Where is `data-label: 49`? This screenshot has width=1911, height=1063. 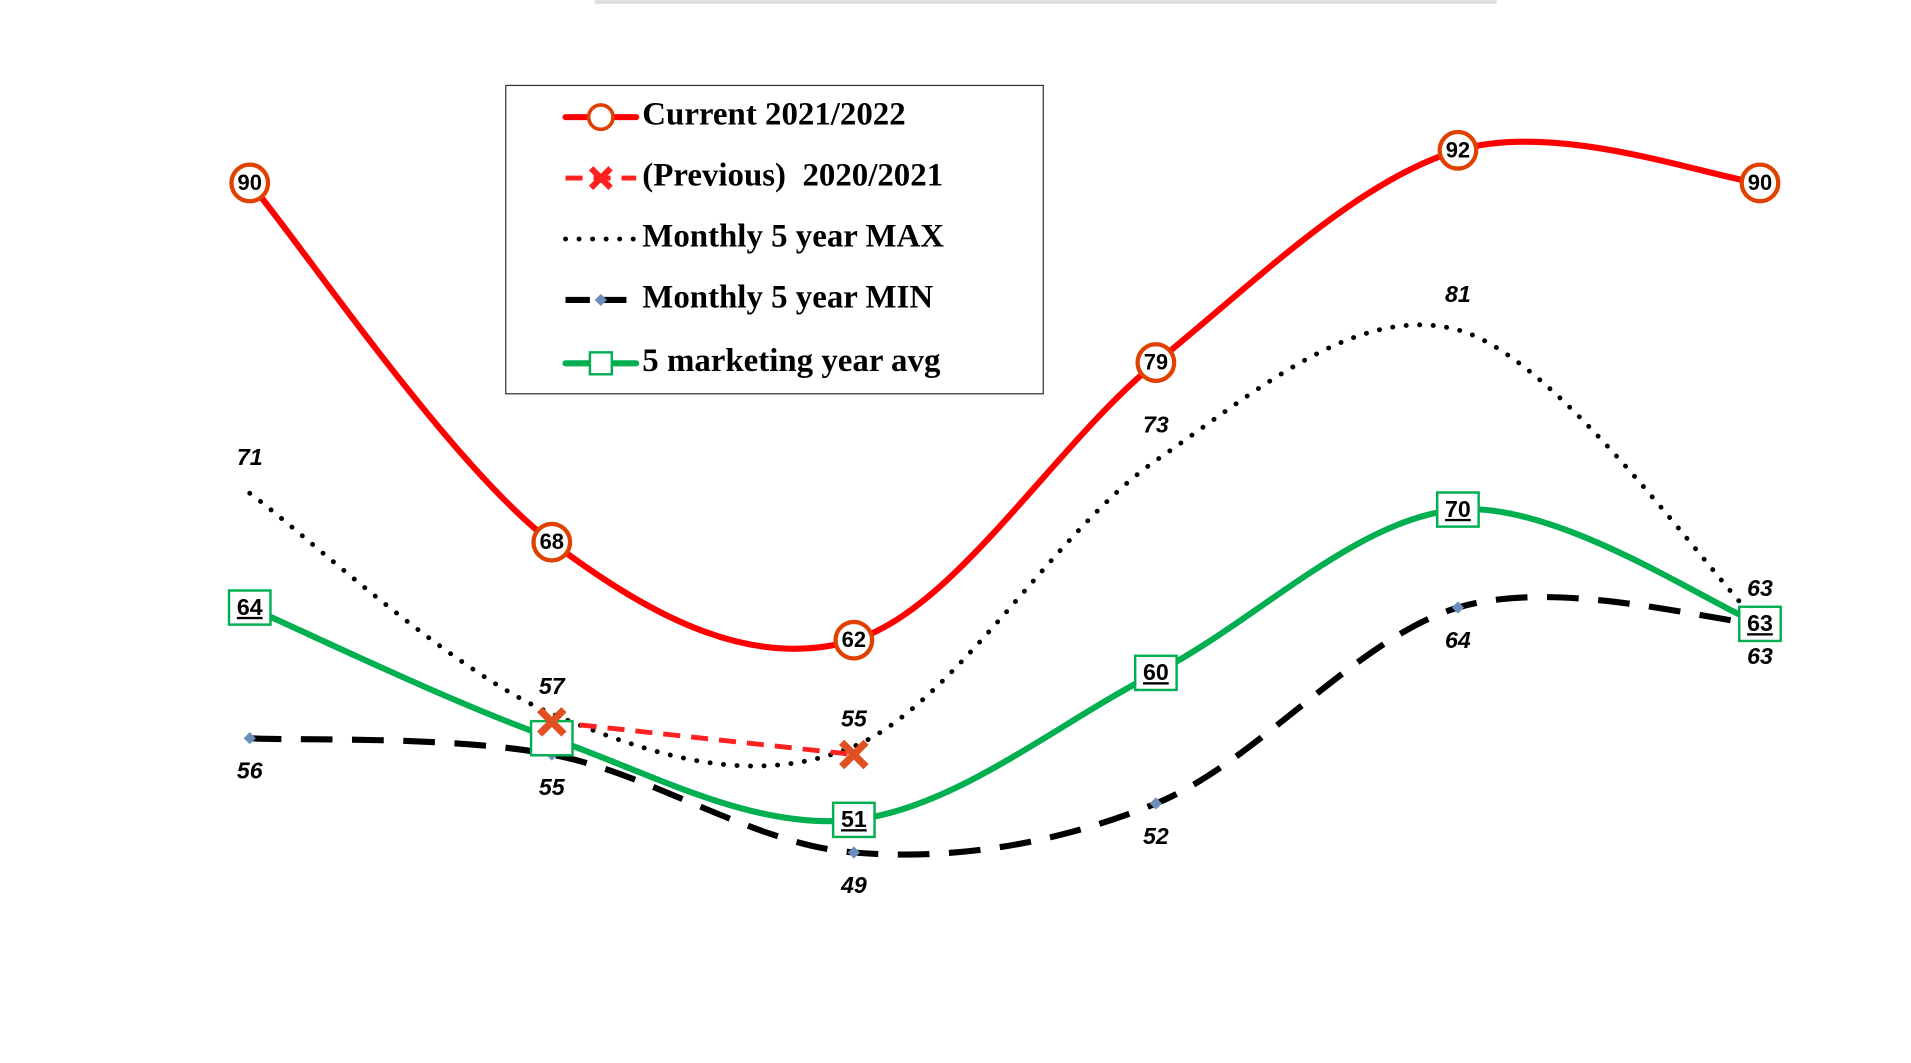
data-label: 49 is located at coordinates (853, 885).